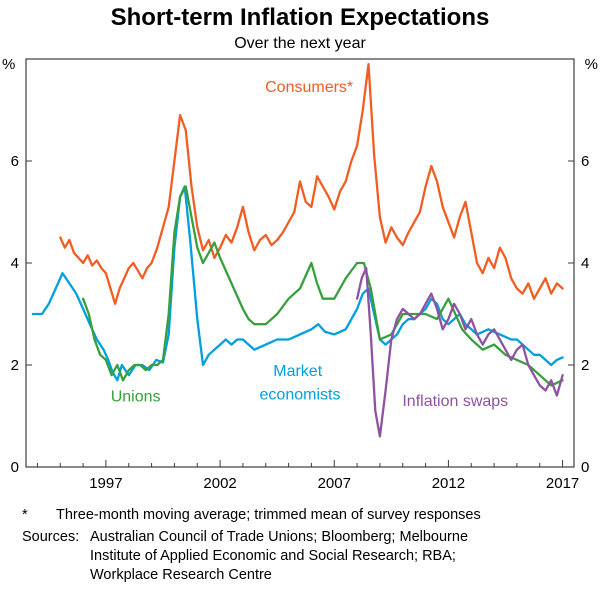 The image size is (600, 596). What do you see at coordinates (455, 401) in the screenshot?
I see `series-label: Inflation swaps` at bounding box center [455, 401].